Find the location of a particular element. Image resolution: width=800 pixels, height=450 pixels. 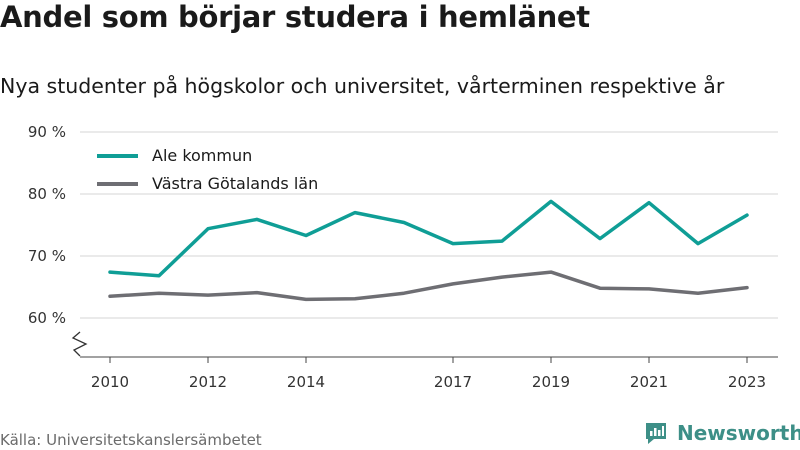

y-tick-label: 80 % is located at coordinates (47, 194).